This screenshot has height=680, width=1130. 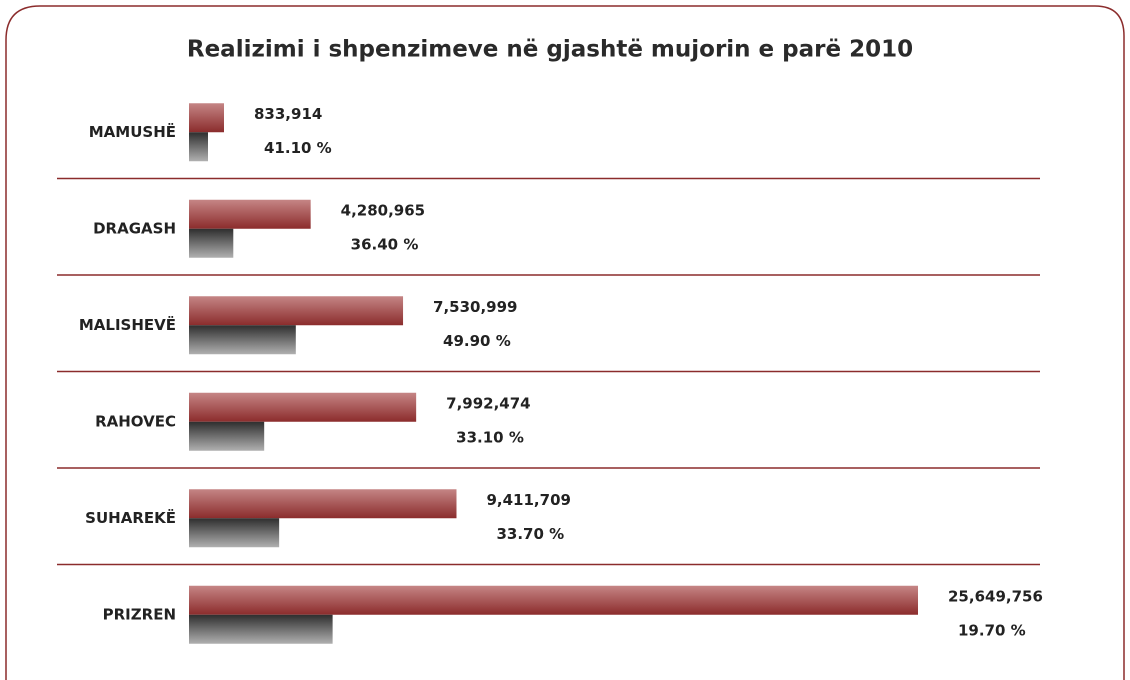 What do you see at coordinates (383, 210) in the screenshot?
I see `amount-label: 4,280,965` at bounding box center [383, 210].